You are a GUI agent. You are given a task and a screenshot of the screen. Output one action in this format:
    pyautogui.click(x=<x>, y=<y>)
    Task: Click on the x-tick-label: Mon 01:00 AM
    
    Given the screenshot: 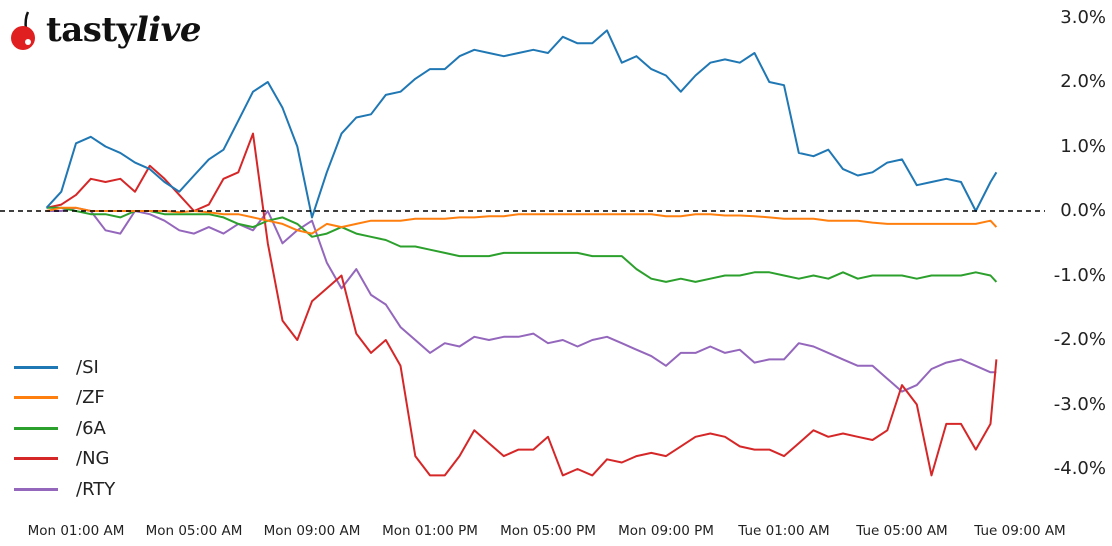 What is the action you would take?
    pyautogui.click(x=76, y=531)
    